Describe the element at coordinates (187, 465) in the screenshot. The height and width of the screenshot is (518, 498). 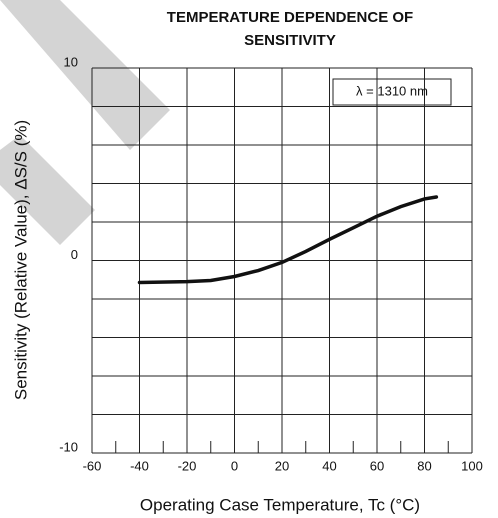
I see `x-tick-label: -20` at that location.